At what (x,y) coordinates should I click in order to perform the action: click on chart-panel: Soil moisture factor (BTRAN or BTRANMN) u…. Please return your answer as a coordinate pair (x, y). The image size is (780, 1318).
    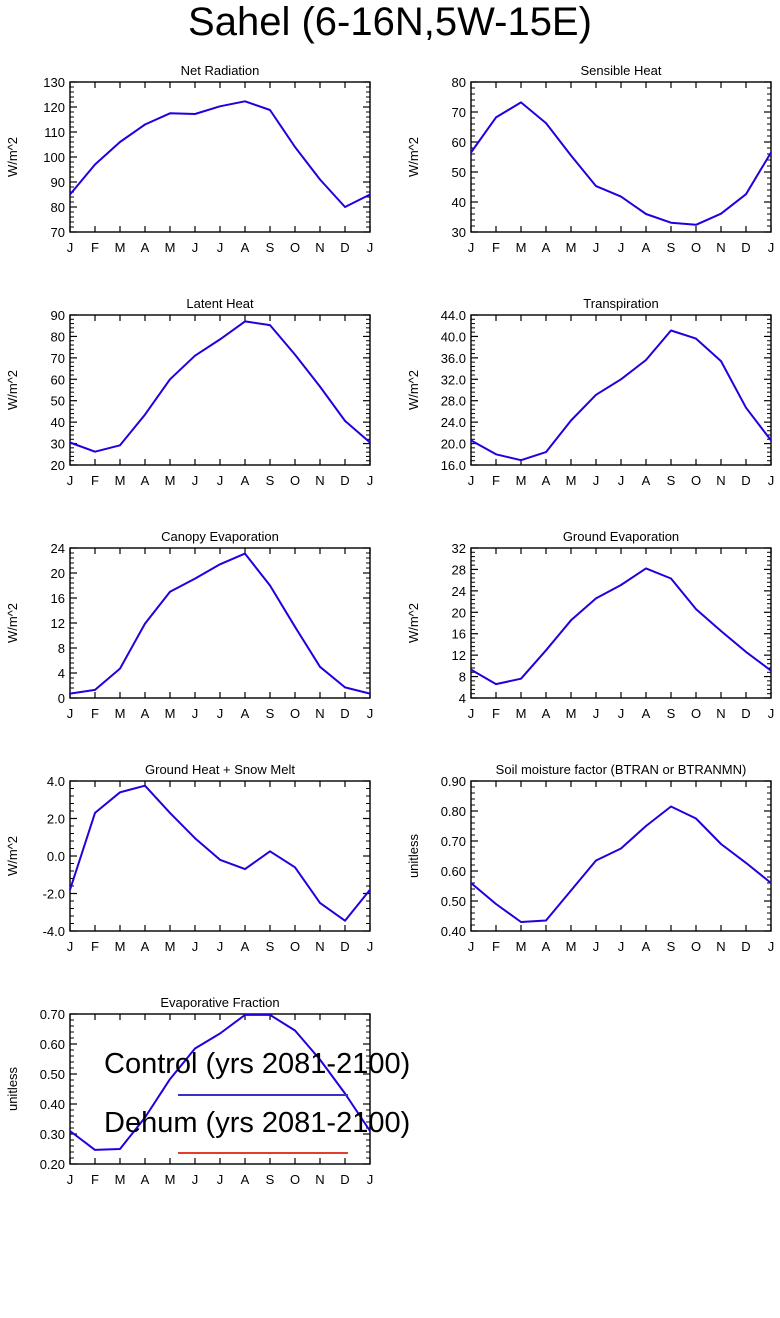
    Looking at the image, I should click on (590, 858).